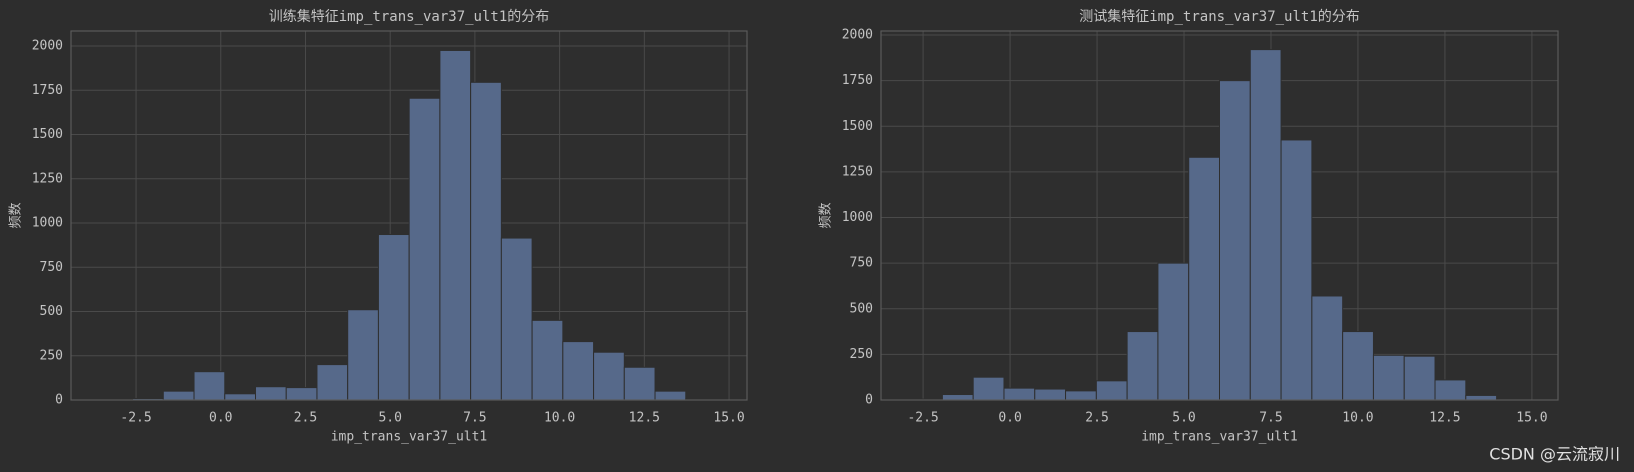 The width and height of the screenshot is (1634, 472). What do you see at coordinates (409, 16) in the screenshot?
I see `chart-title: 训练集特征imp_trans_var37_ult1的分布` at bounding box center [409, 16].